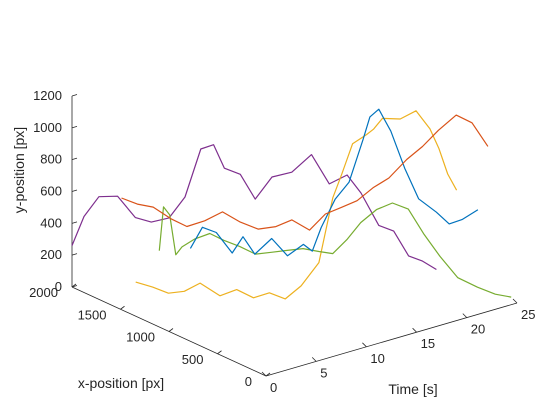 This screenshot has height=420, width=560. What do you see at coordinates (51, 191) in the screenshot?
I see `z-tick-label: 600` at bounding box center [51, 191].